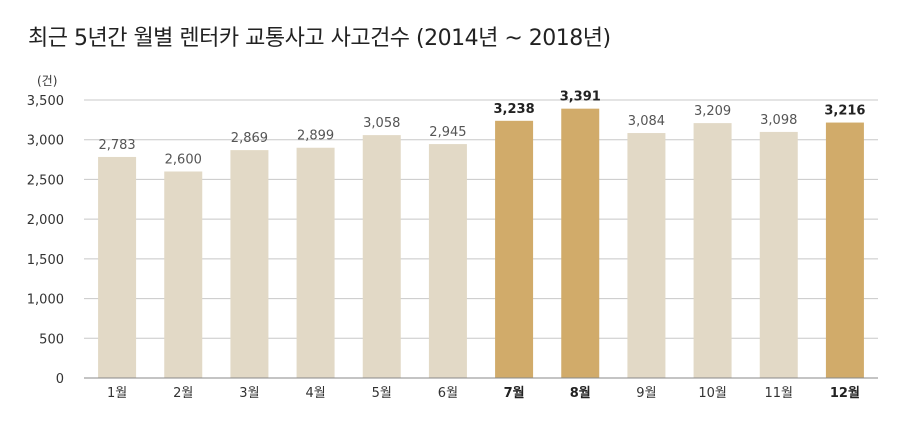 The width and height of the screenshot is (900, 423). I want to click on x-tick-label: 11월, so click(778, 393).